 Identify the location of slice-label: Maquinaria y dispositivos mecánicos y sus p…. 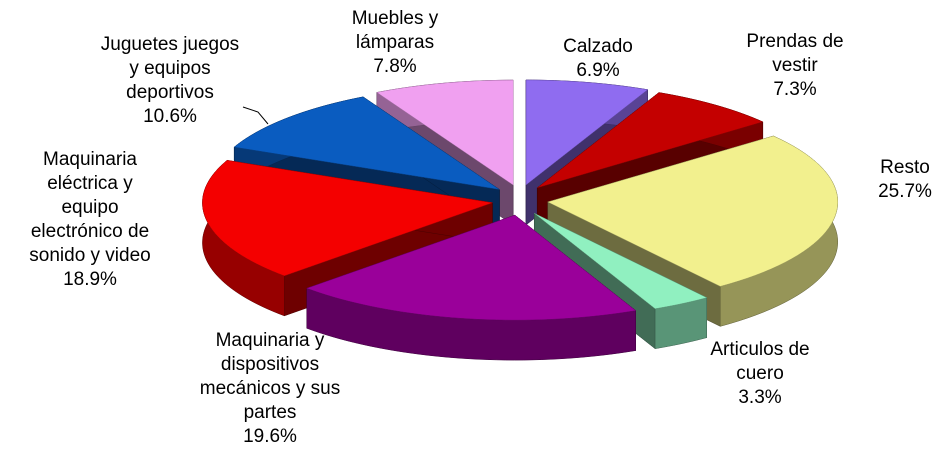
(270, 376).